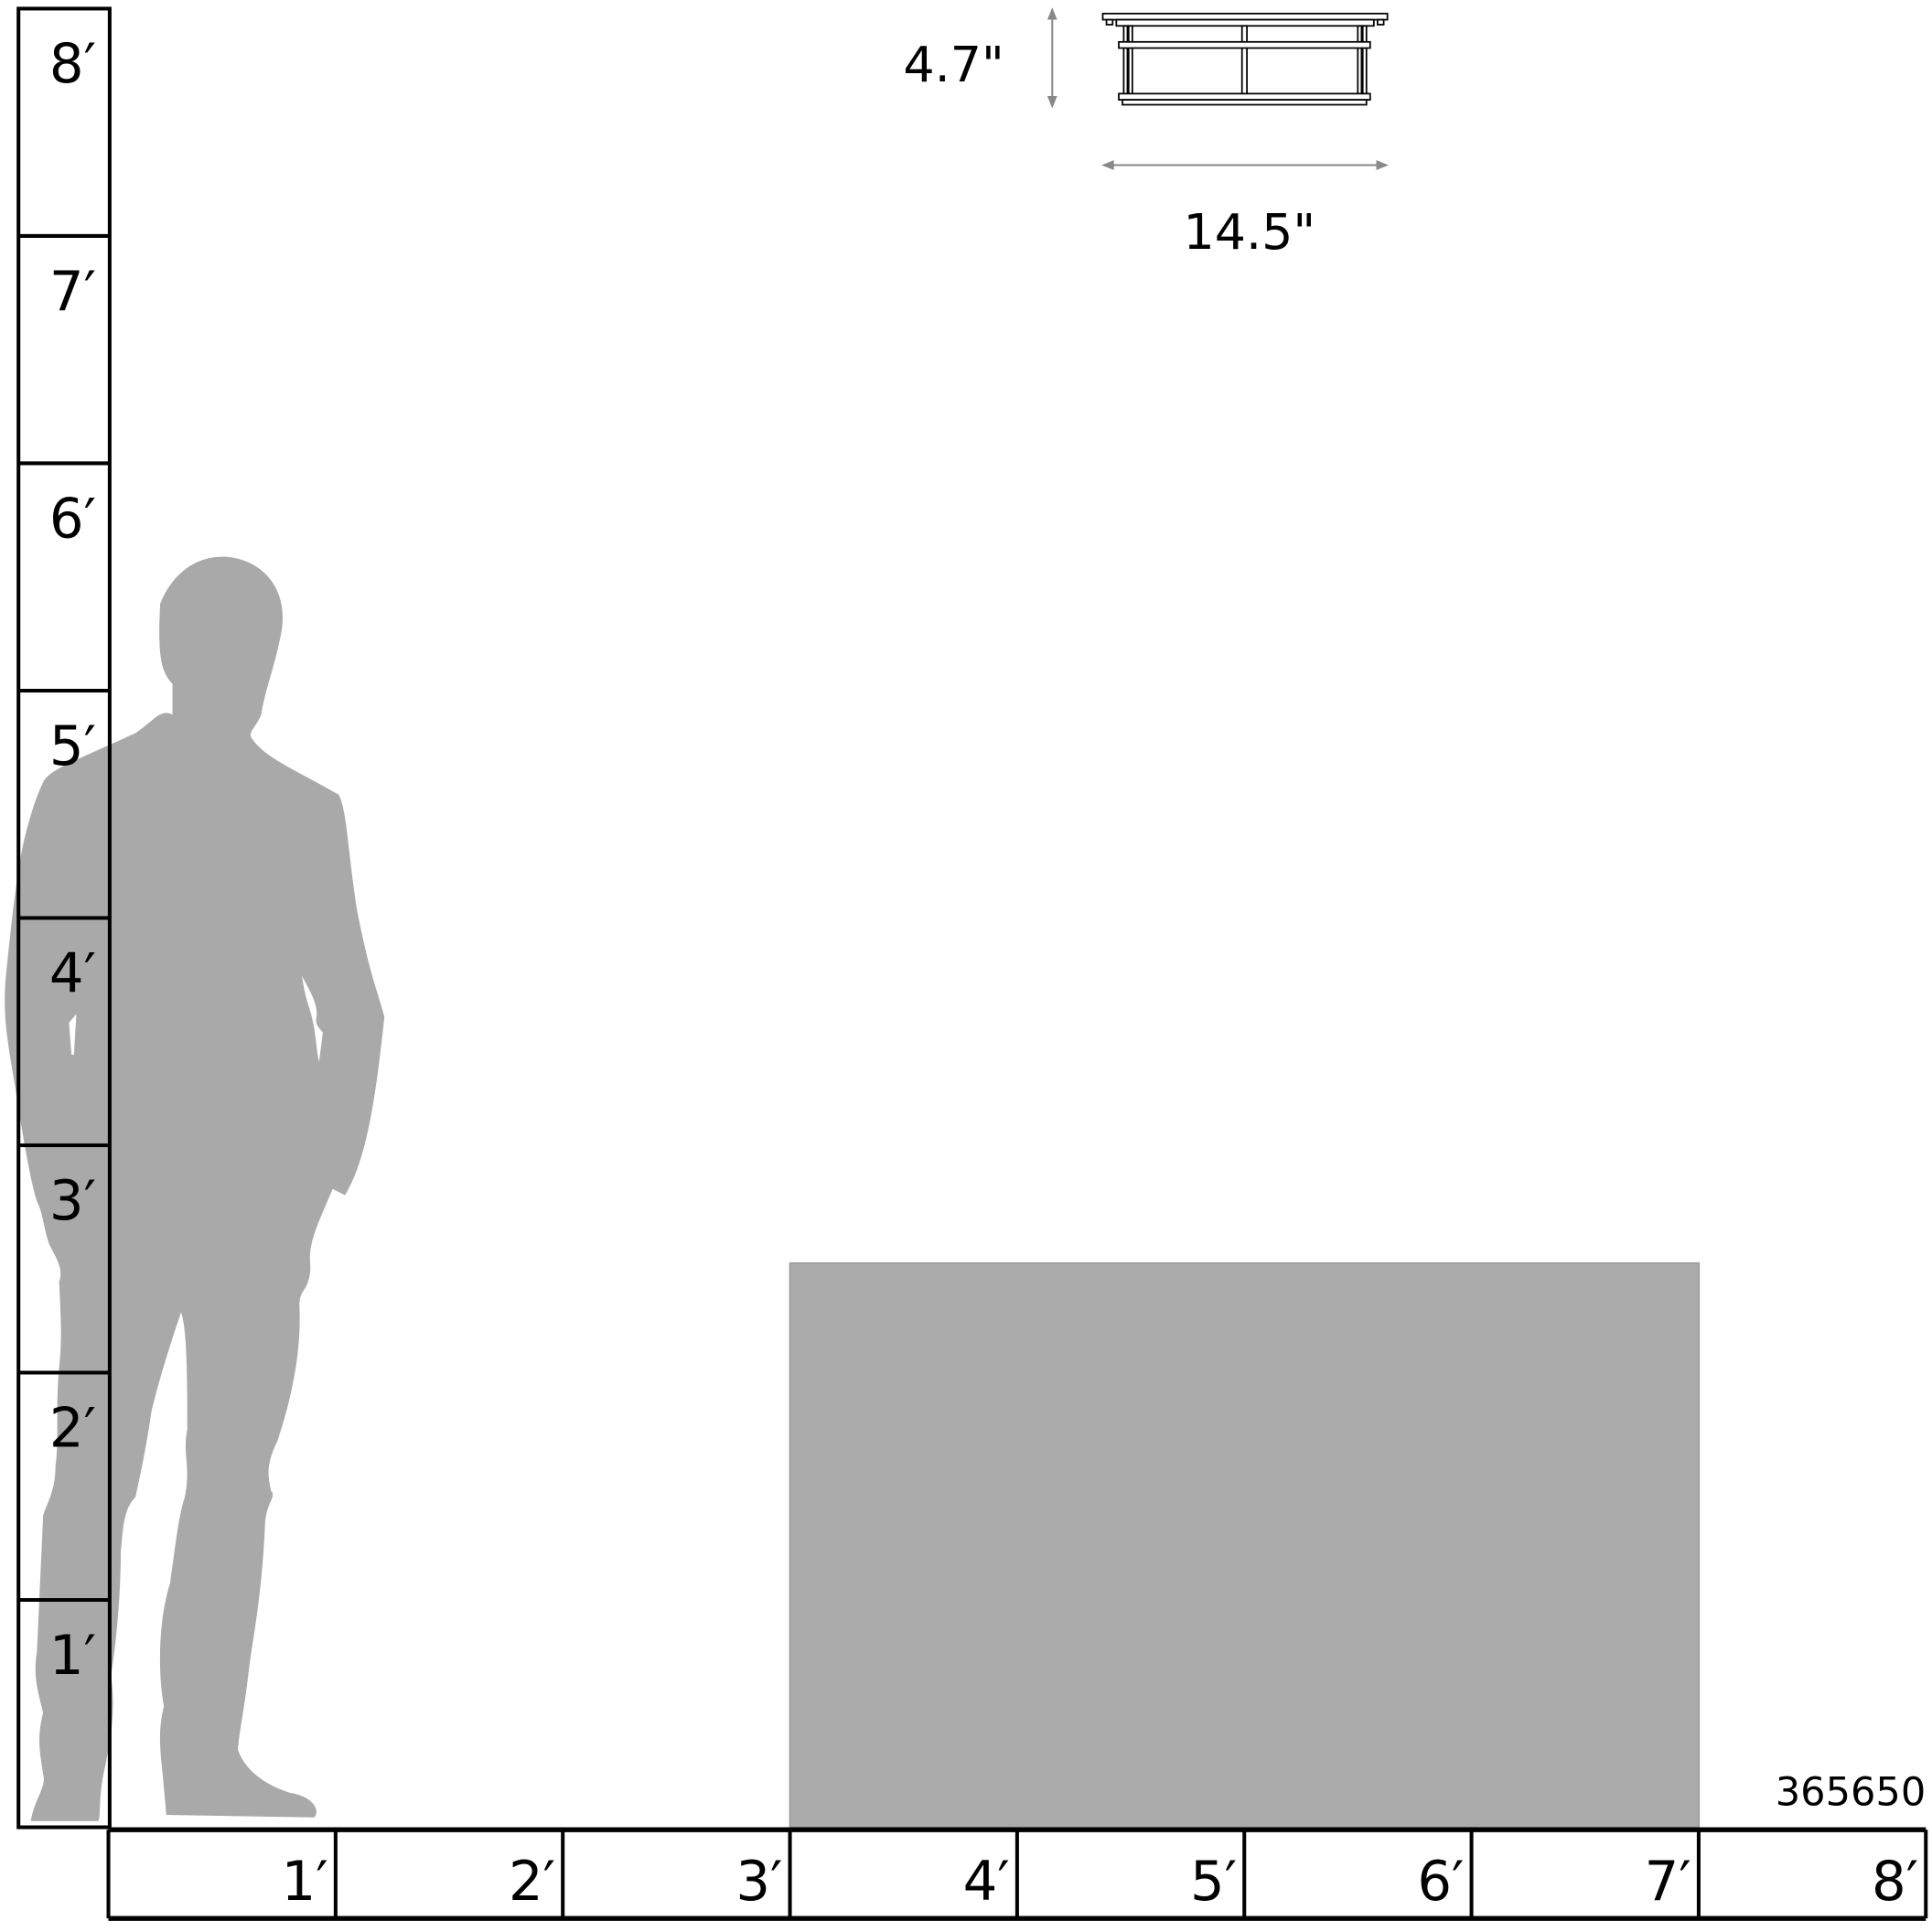 The height and width of the screenshot is (1932, 1932). Describe the element at coordinates (1214, 1882) in the screenshot. I see `horizontal-ruler-label: 5′` at that location.